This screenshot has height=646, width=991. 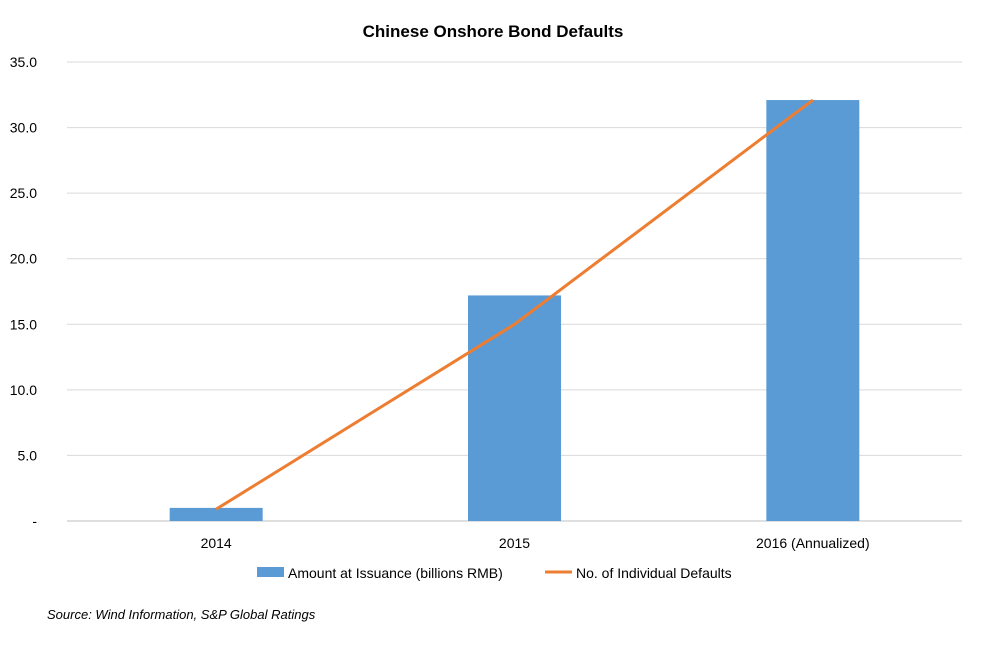 I want to click on y-tick-label: 25.0, so click(x=23, y=193).